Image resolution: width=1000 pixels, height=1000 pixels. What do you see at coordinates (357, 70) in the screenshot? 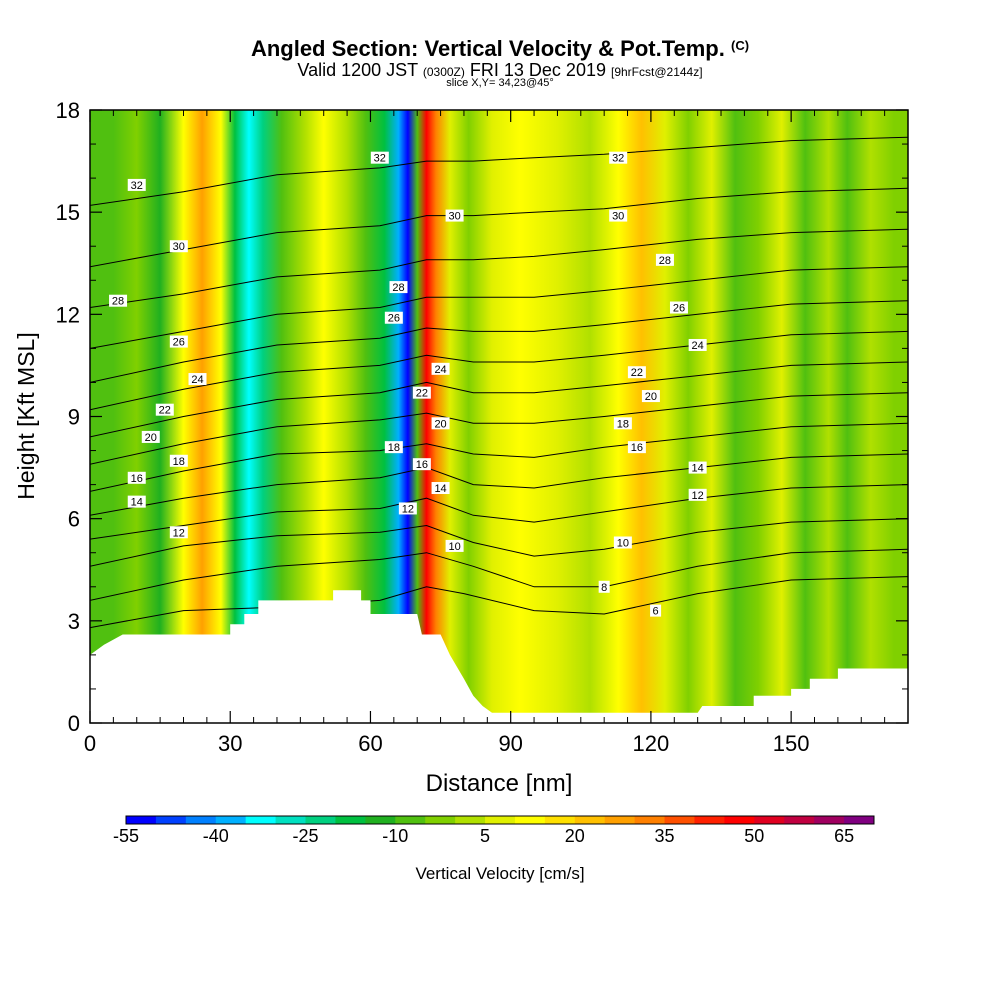
I see `valid-prefix: Valid 1200 JST` at bounding box center [357, 70].